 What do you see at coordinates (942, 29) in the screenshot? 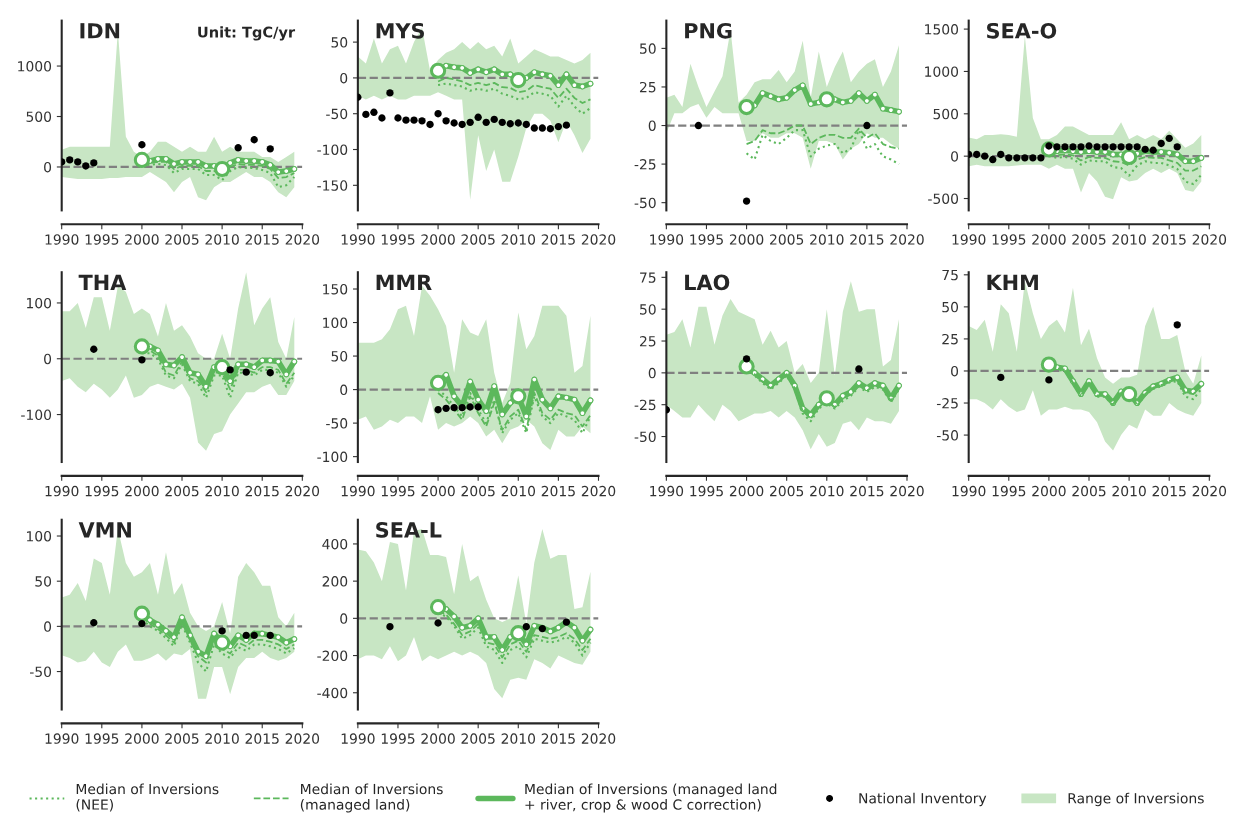
I see `y-tick-label: 1500` at bounding box center [942, 29].